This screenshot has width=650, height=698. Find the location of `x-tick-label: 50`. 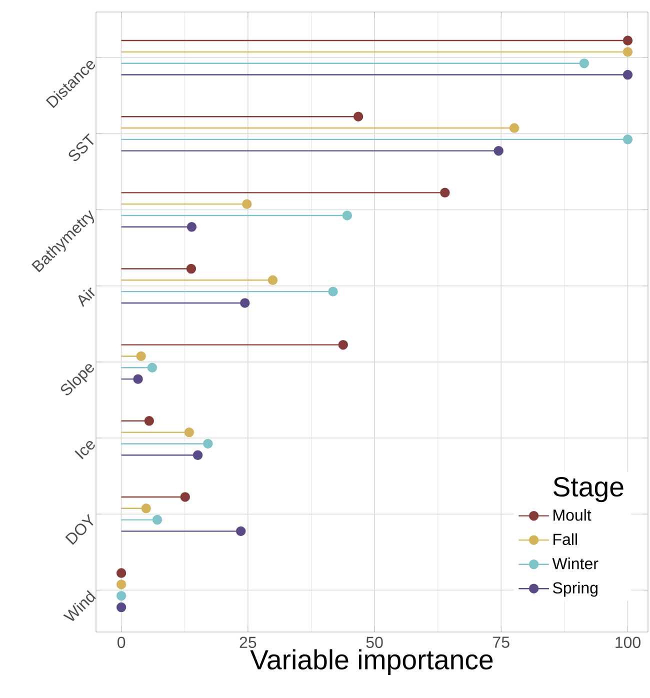

x-tick-label: 50 is located at coordinates (374, 642).